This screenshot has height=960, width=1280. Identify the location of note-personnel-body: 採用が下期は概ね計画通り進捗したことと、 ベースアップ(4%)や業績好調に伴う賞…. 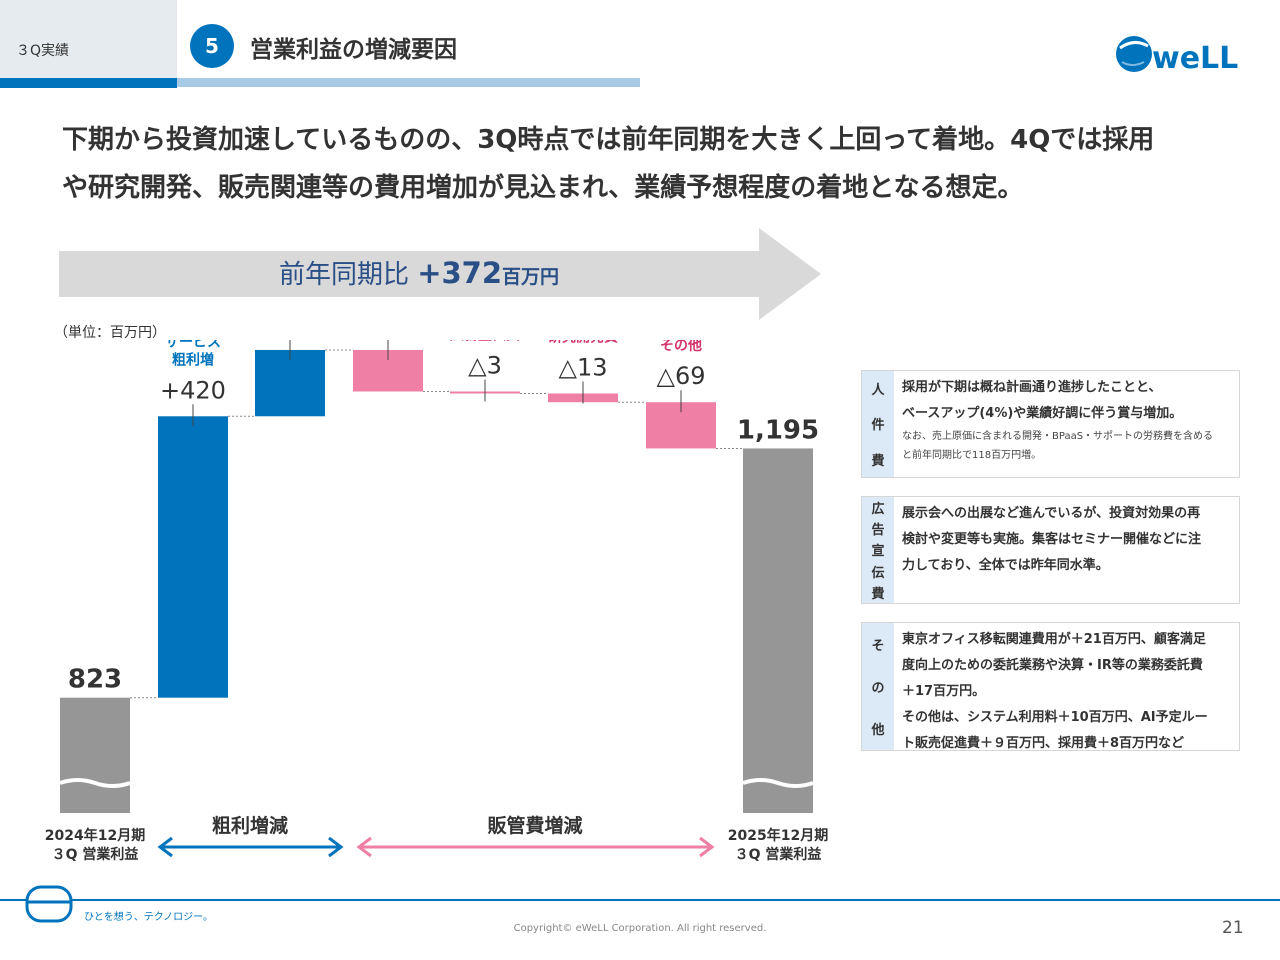
(1067, 420).